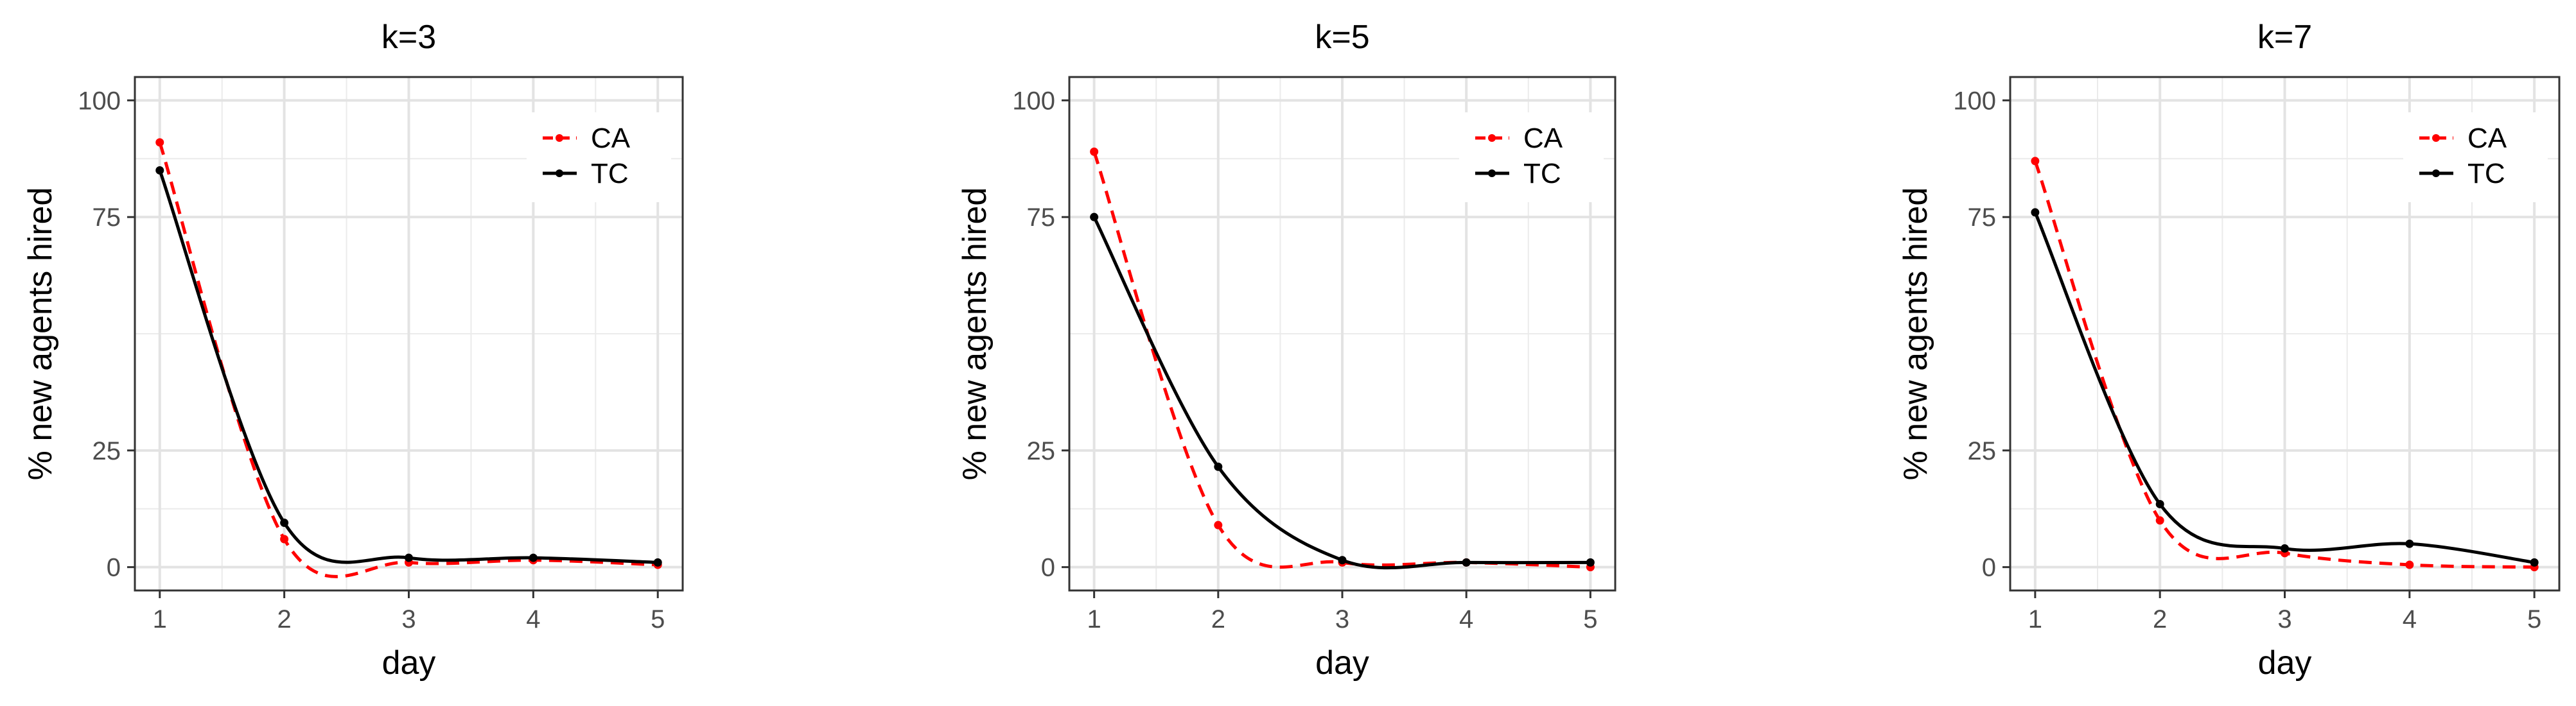  Describe the element at coordinates (1342, 37) in the screenshot. I see `chart-title: k=5` at that location.